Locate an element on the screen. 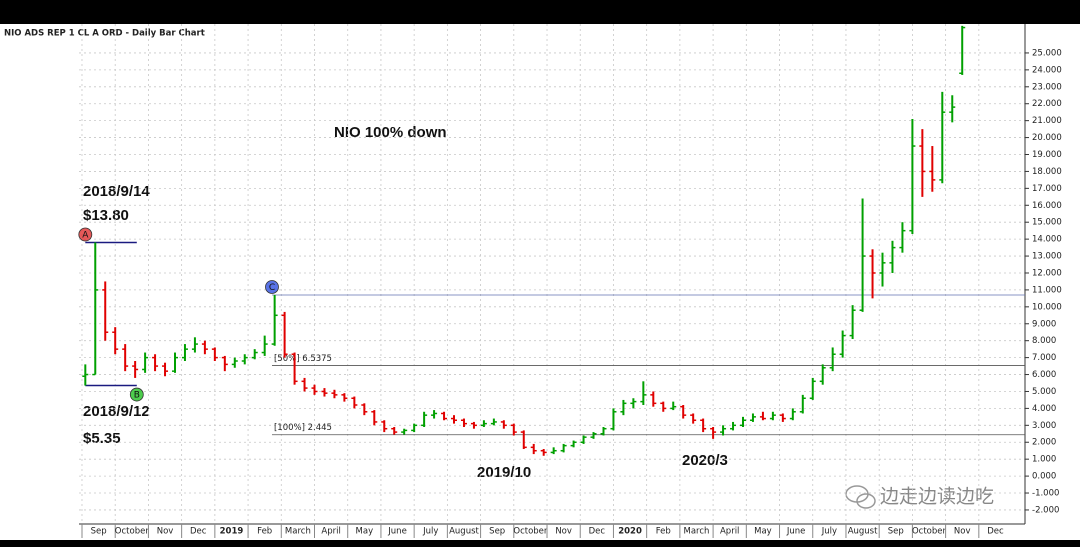 Image resolution: width=1080 pixels, height=547 pixels. annotation: 2018/9/12 is located at coordinates (116, 411).